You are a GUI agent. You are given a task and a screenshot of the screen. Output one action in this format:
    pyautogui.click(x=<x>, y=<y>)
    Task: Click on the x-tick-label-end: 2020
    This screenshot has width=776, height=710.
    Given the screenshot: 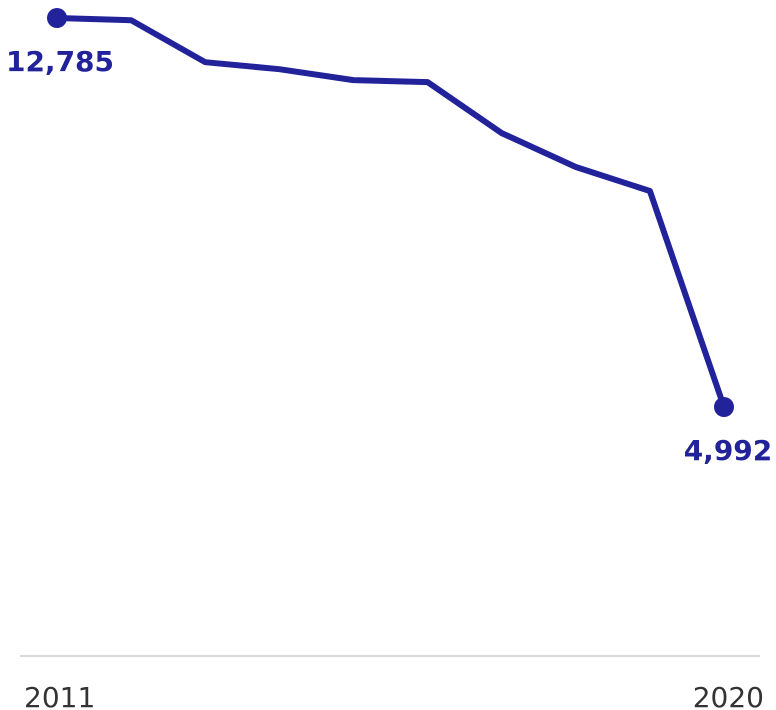 What is the action you would take?
    pyautogui.click(x=728, y=695)
    